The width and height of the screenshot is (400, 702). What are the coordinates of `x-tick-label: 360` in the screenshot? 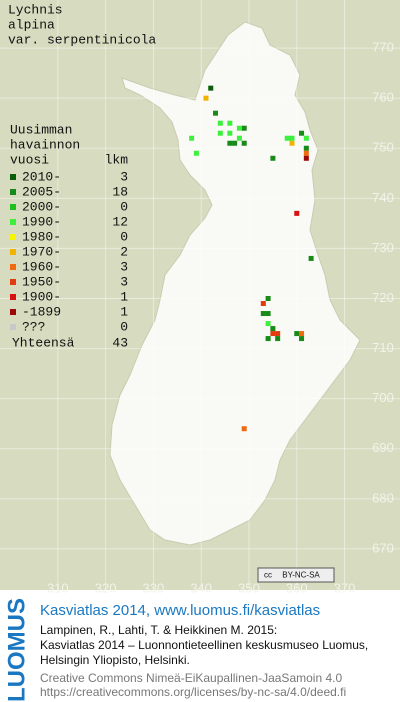 It's located at (297, 587).